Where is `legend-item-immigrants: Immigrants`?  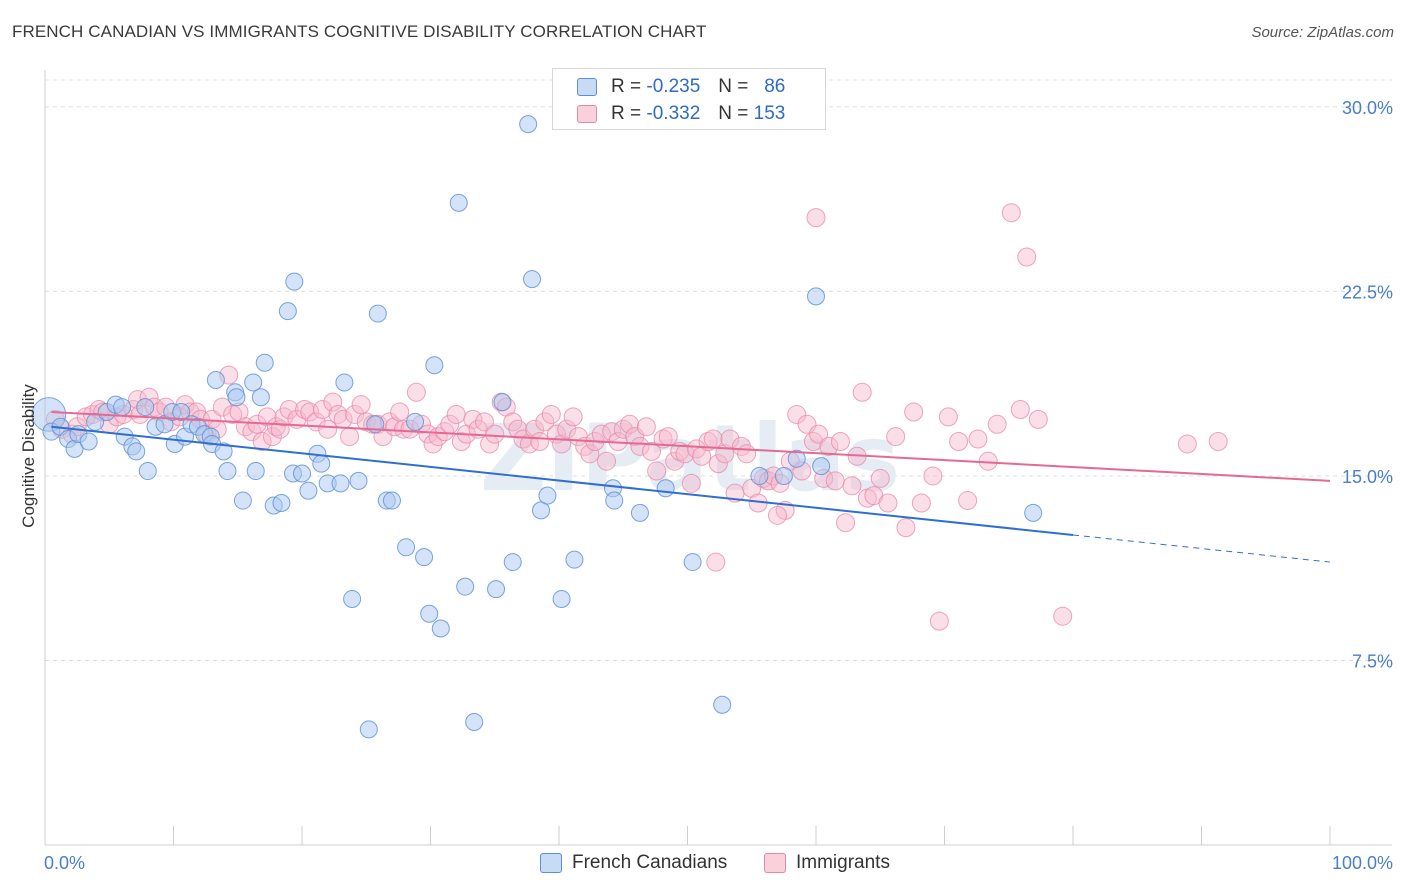 legend-item-immigrants: Immigrants is located at coordinates (827, 863).